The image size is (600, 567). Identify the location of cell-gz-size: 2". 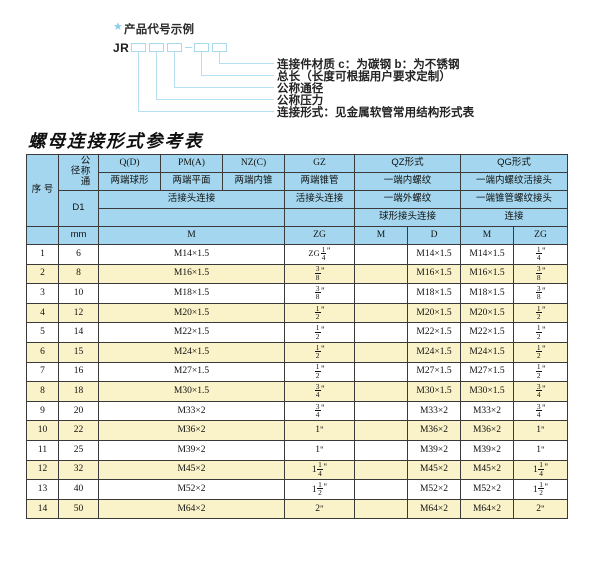
(319, 509).